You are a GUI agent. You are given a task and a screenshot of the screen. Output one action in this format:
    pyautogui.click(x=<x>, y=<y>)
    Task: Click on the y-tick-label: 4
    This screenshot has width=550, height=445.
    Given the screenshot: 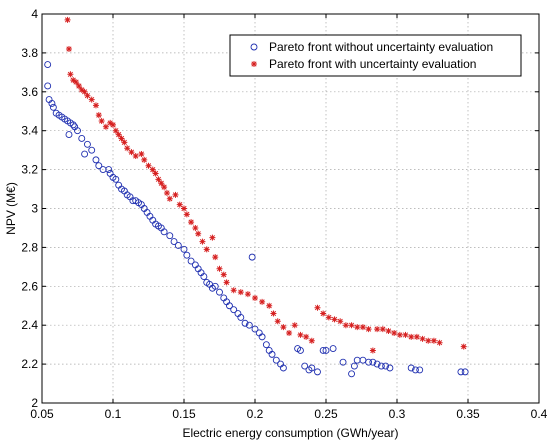 What is the action you would take?
    pyautogui.click(x=34, y=14)
    